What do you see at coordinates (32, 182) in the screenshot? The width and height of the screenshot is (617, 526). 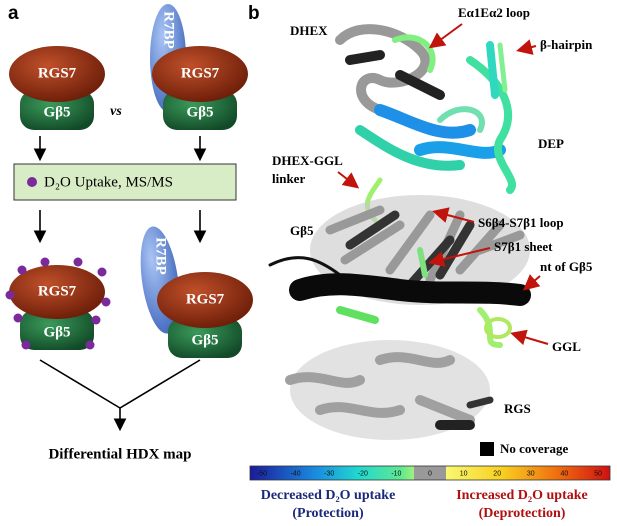 I see `deuterium-dot` at bounding box center [32, 182].